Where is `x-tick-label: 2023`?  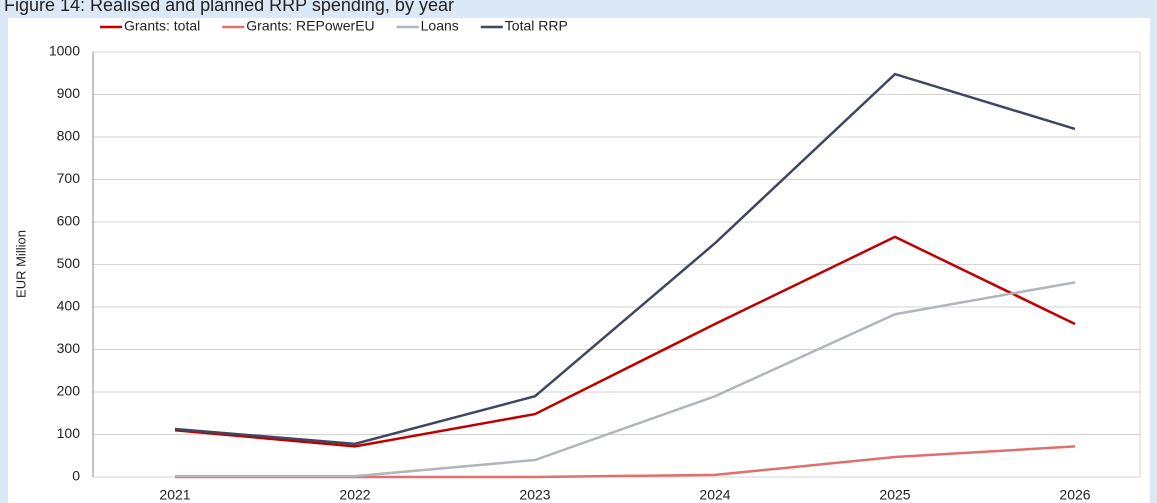
x-tick-label: 2023 is located at coordinates (534, 495).